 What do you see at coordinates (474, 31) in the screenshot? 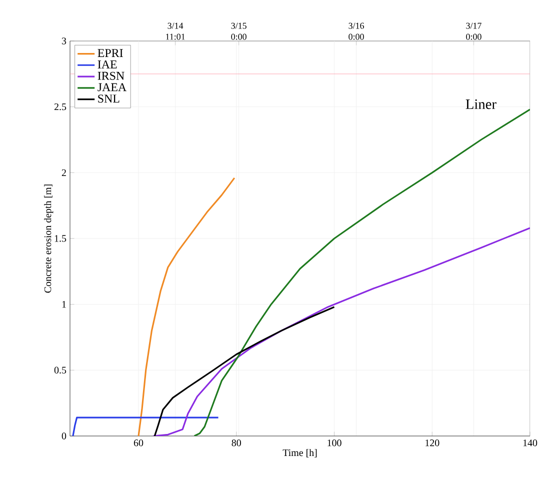
I see `x2-tick-label: 3/17 0:00` at bounding box center [474, 31].